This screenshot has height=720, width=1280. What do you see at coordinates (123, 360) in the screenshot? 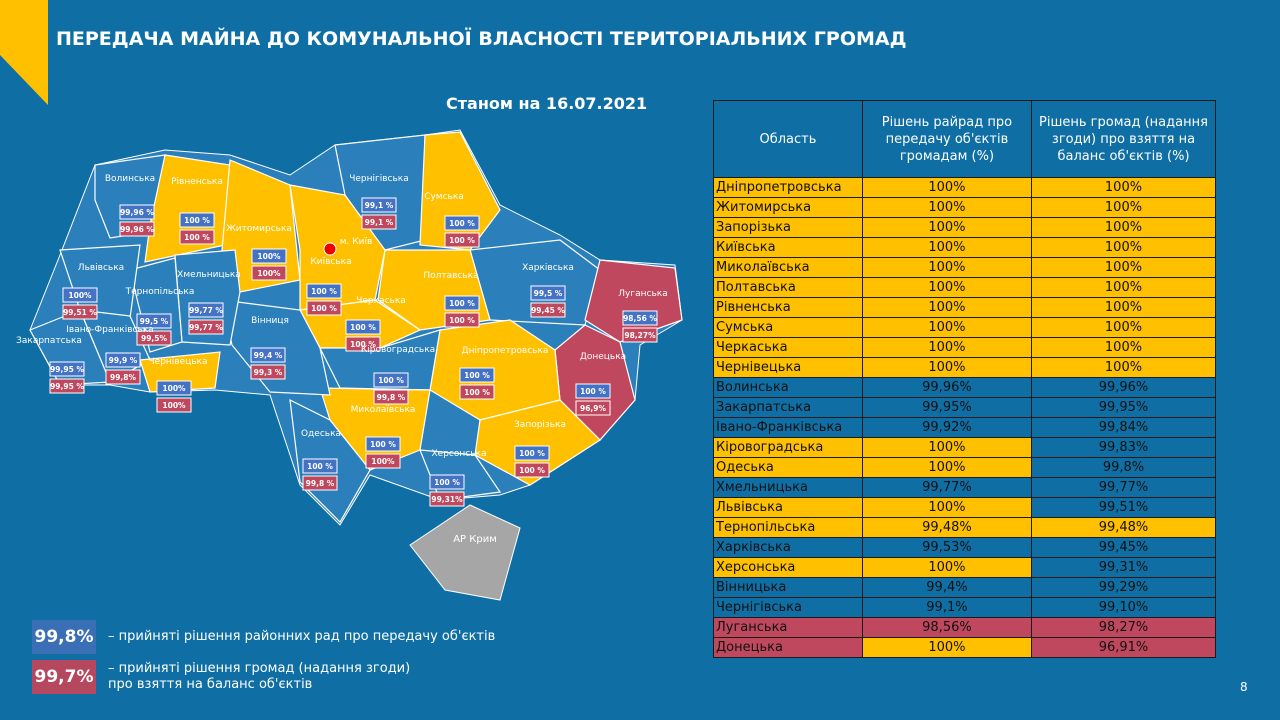
I see `badge-value: 99,9 %` at bounding box center [123, 360].